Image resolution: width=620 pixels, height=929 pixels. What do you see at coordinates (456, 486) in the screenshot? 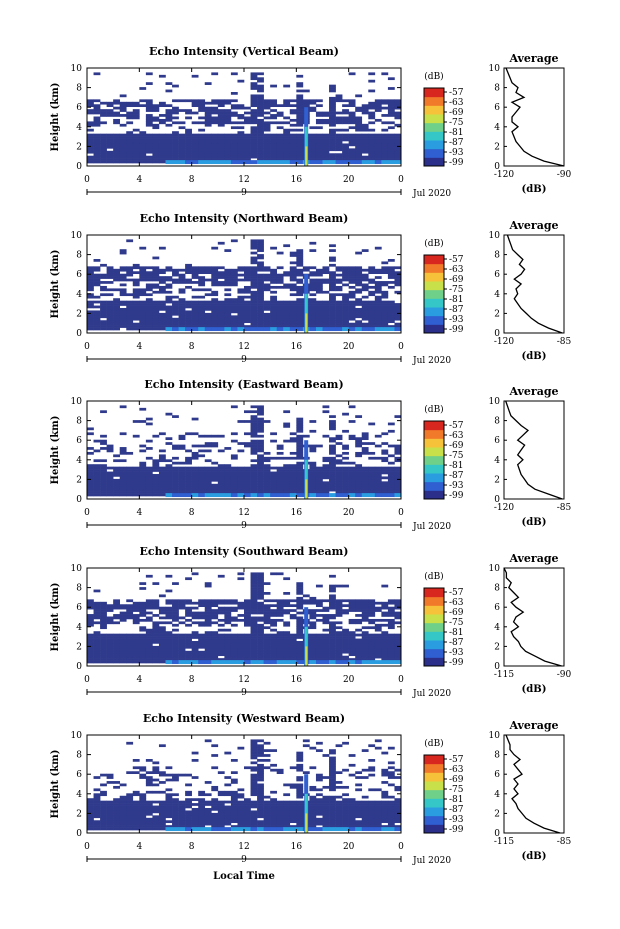
I see `colorbar-tick-label: -93` at bounding box center [456, 486].